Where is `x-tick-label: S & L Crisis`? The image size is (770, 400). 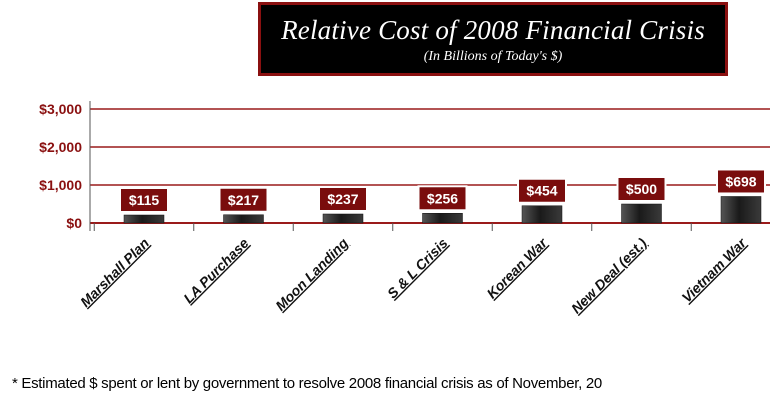
x-tick-label: S & L Crisis is located at coordinates (417, 268).